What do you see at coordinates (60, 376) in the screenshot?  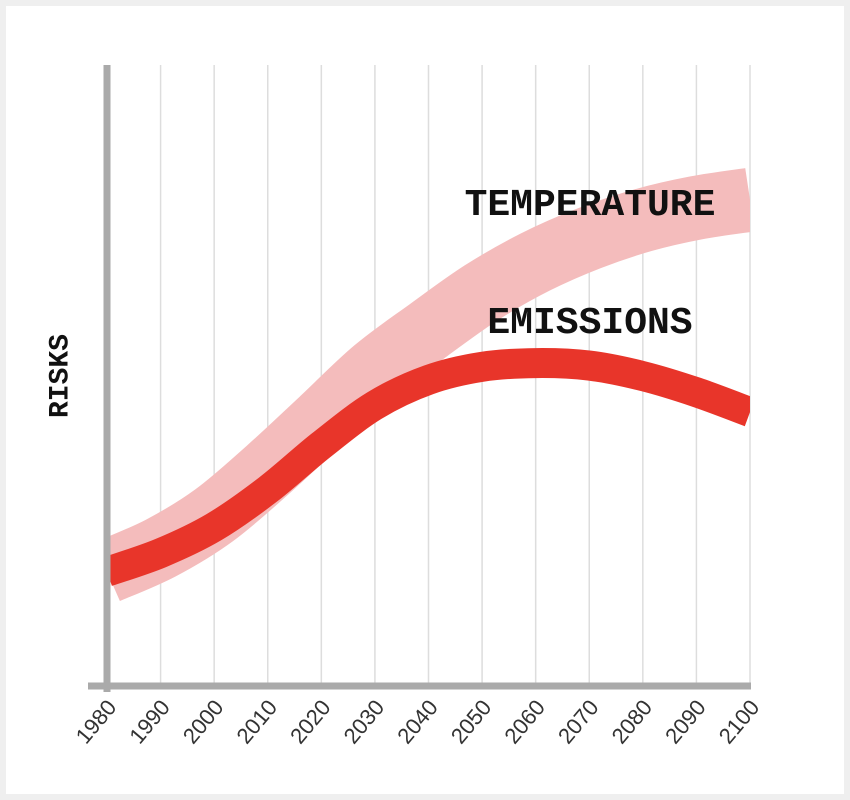 I see `y-axis-label: RISKS` at bounding box center [60, 376].